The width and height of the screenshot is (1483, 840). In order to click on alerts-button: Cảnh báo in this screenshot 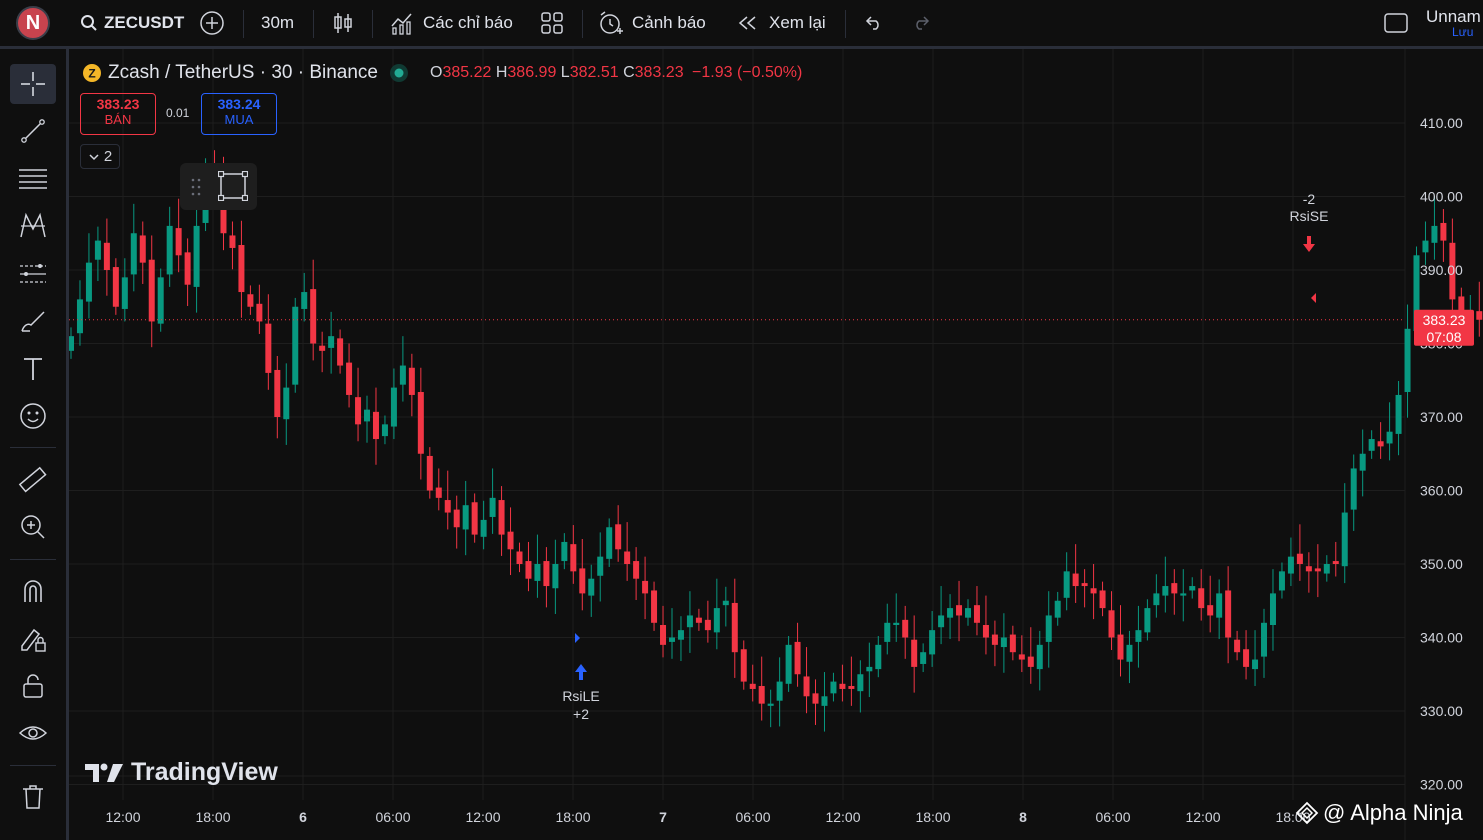, I will do `click(652, 23)`.